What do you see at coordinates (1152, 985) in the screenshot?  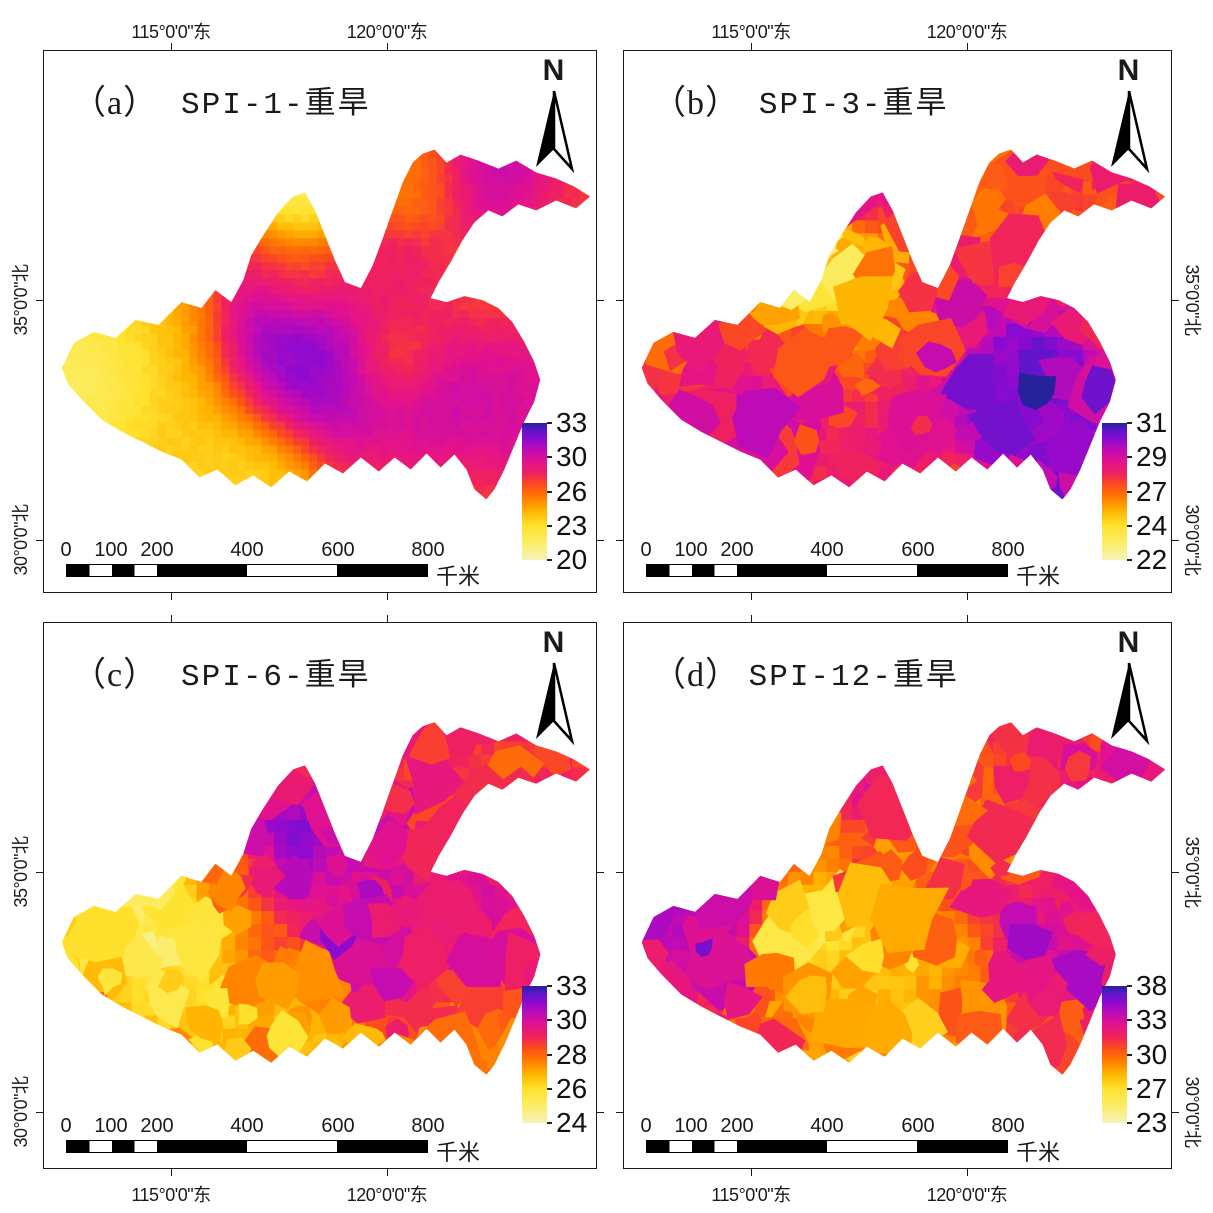 I see `colorbar-tick-label: 38` at bounding box center [1152, 985].